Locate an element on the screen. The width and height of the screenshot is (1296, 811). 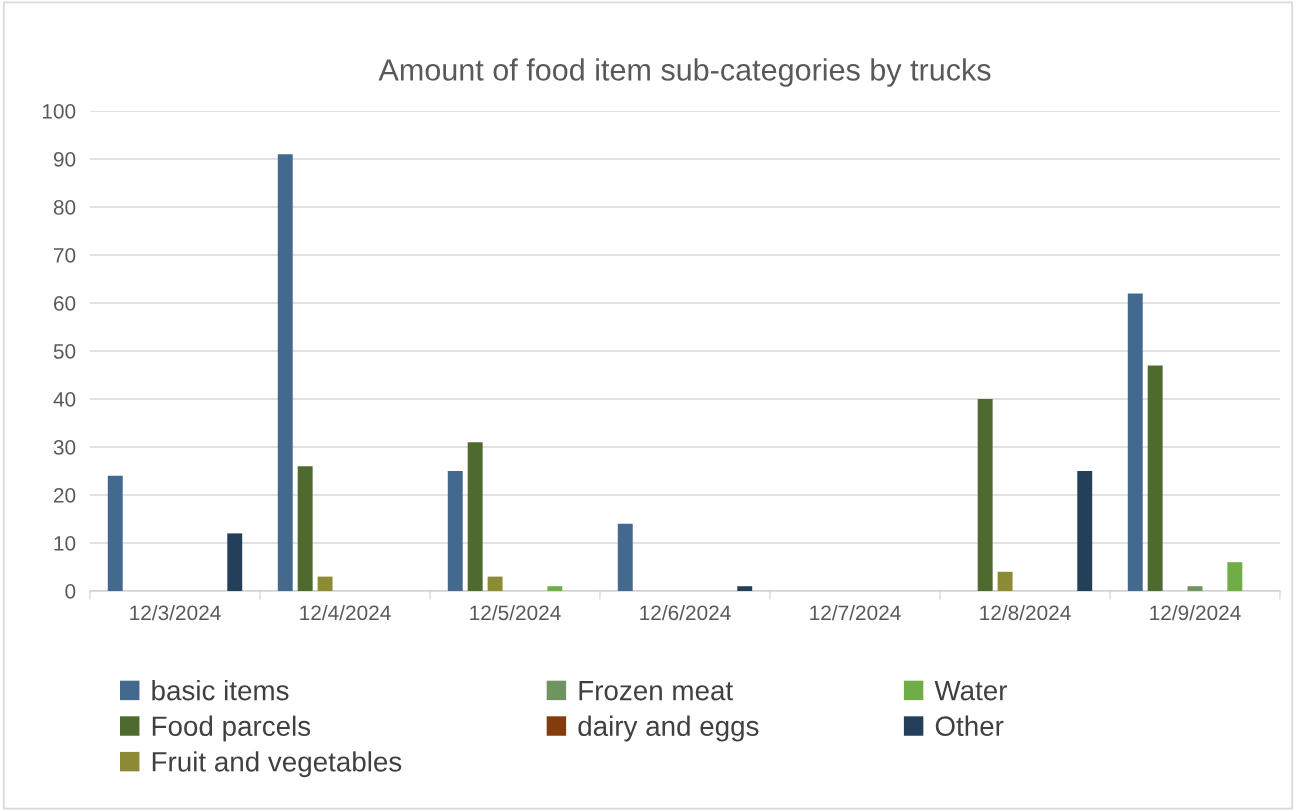
legend-label: Food parcels is located at coordinates (231, 728).